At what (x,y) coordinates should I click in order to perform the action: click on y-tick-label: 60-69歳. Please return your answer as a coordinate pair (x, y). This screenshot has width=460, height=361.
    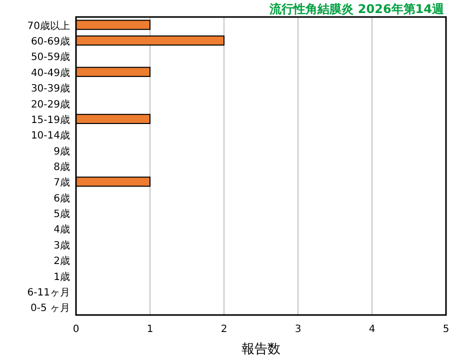
    Looking at the image, I should click on (50, 42).